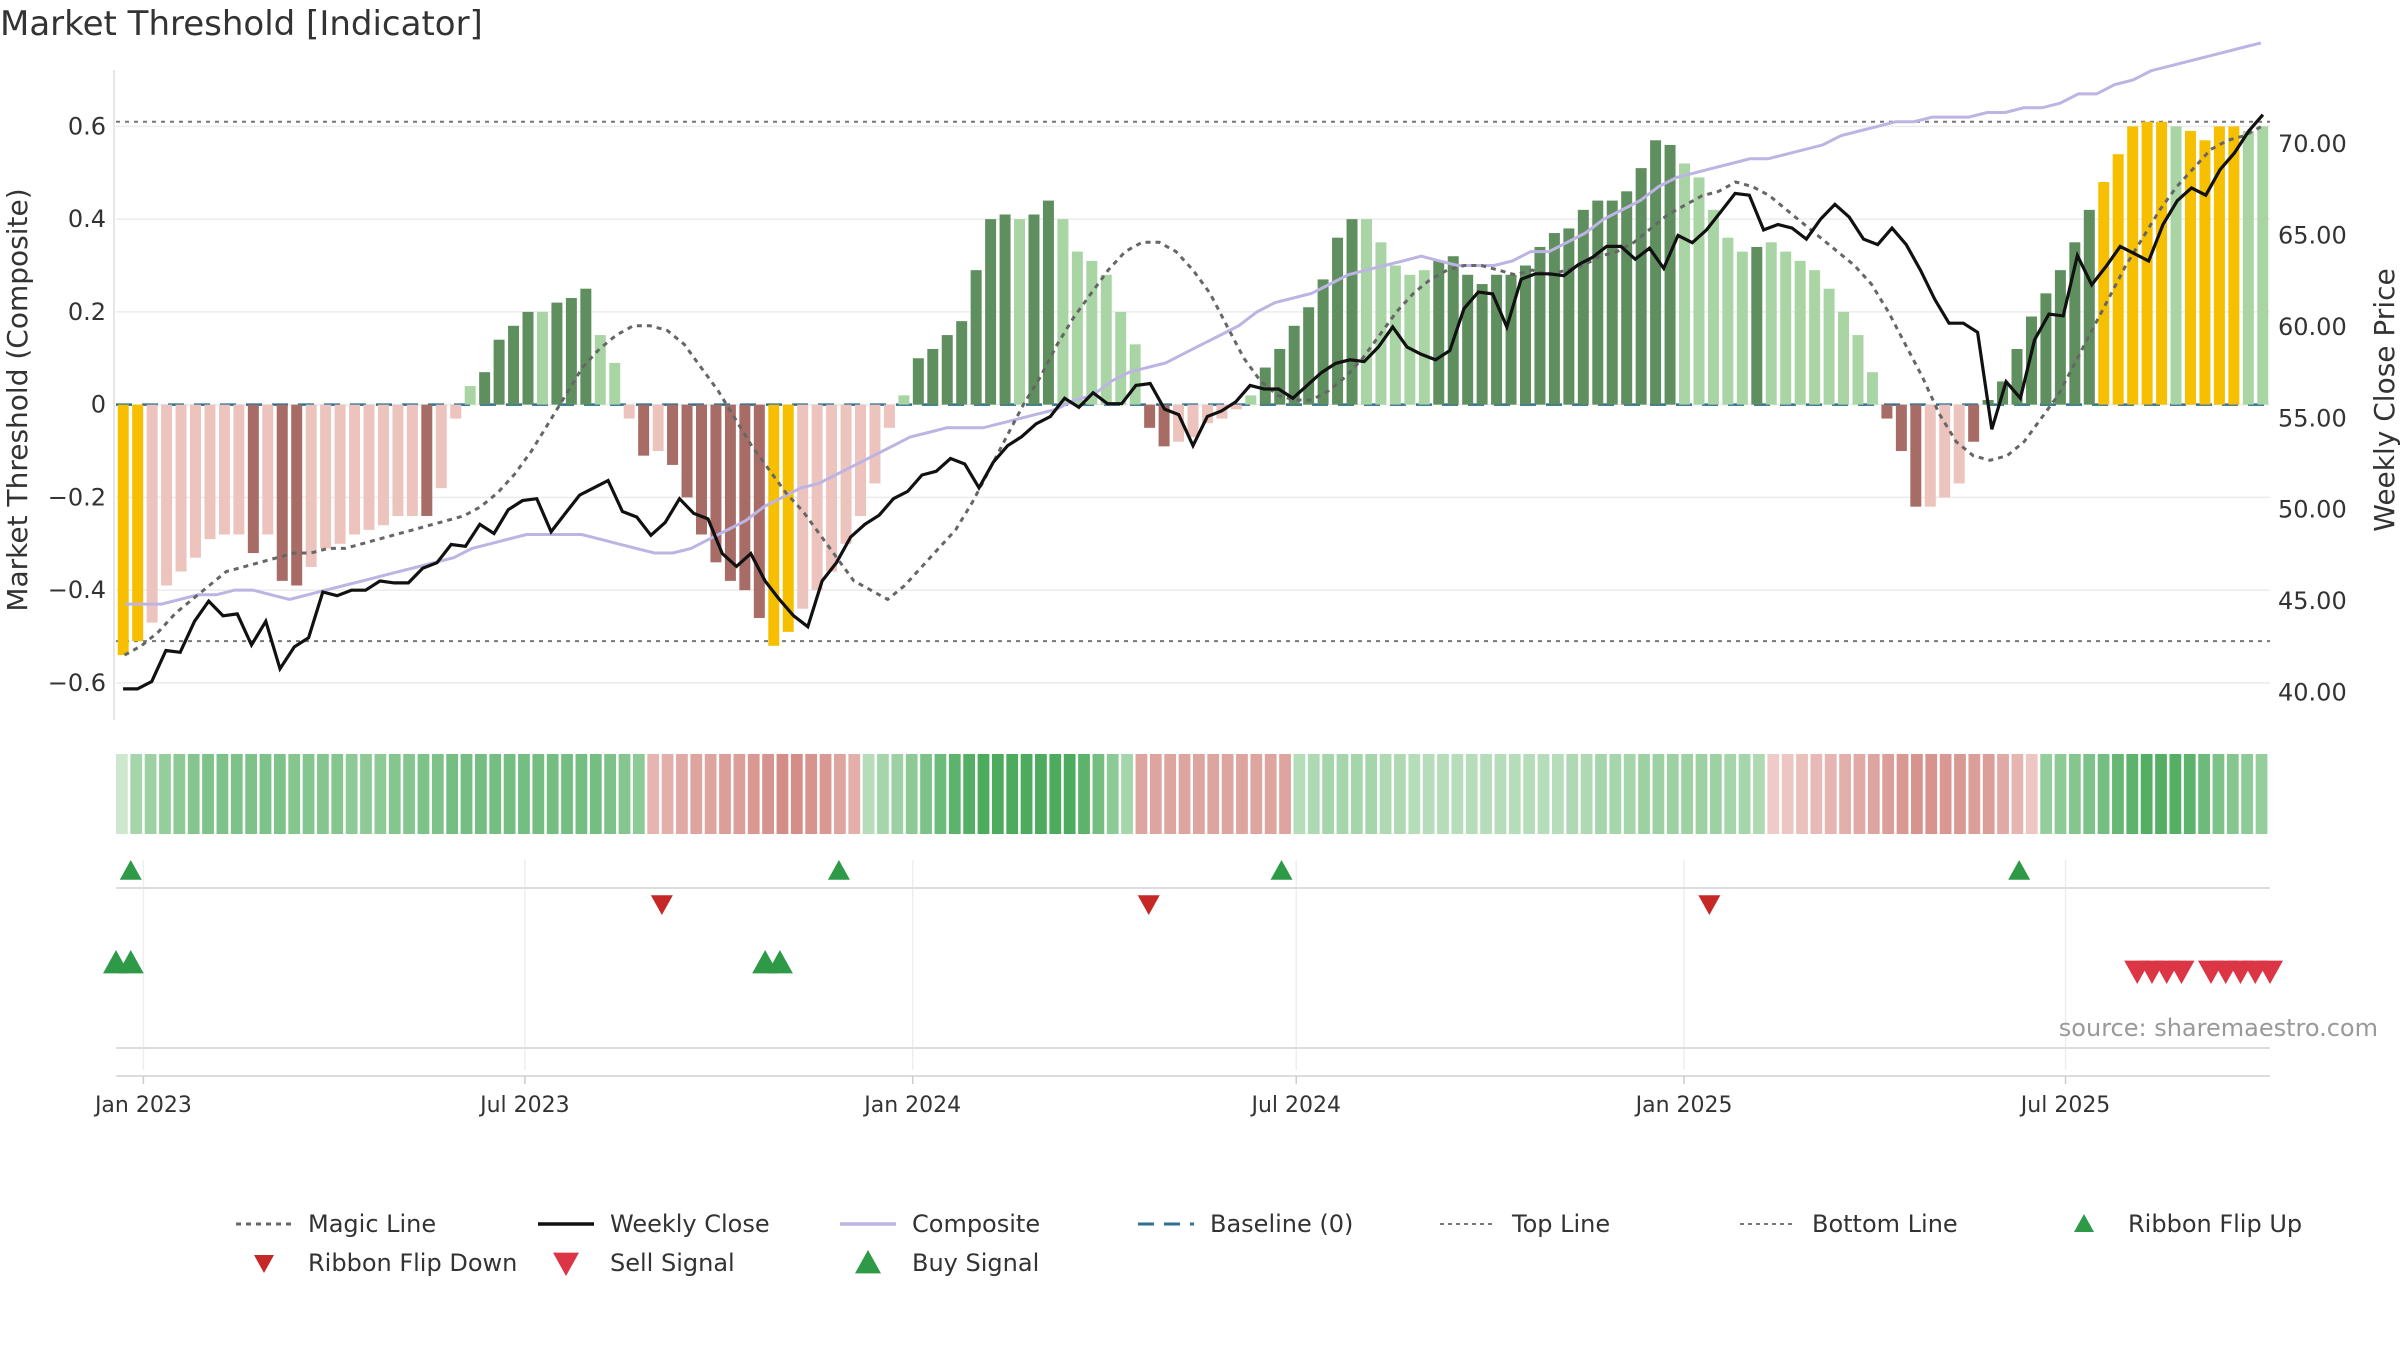 Image resolution: width=2400 pixels, height=1350 pixels. What do you see at coordinates (2312, 693) in the screenshot?
I see `y2-tick-label: 40.00` at bounding box center [2312, 693].